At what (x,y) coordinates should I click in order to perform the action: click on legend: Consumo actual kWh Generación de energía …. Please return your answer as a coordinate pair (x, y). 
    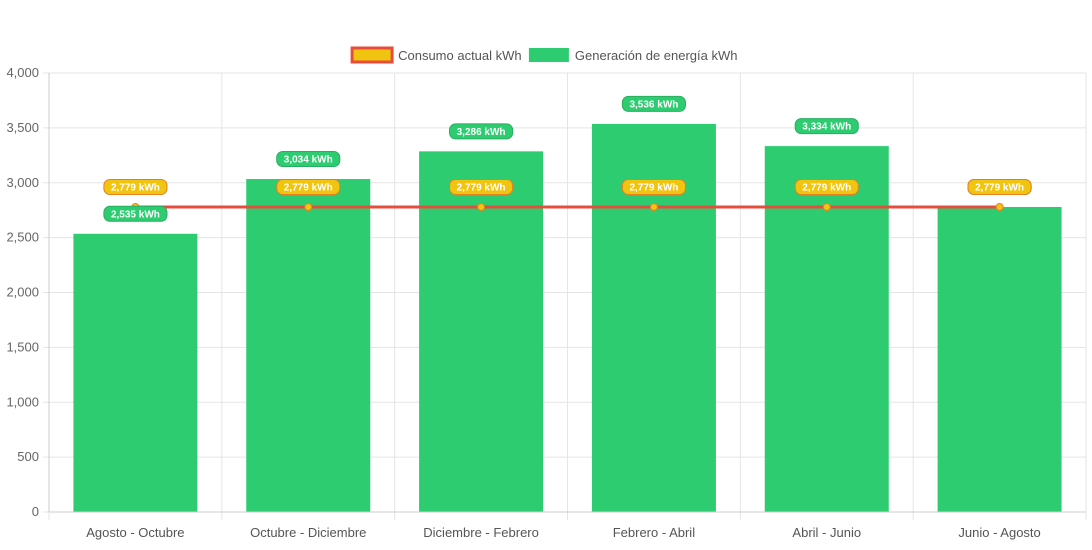
    Looking at the image, I should click on (544, 55).